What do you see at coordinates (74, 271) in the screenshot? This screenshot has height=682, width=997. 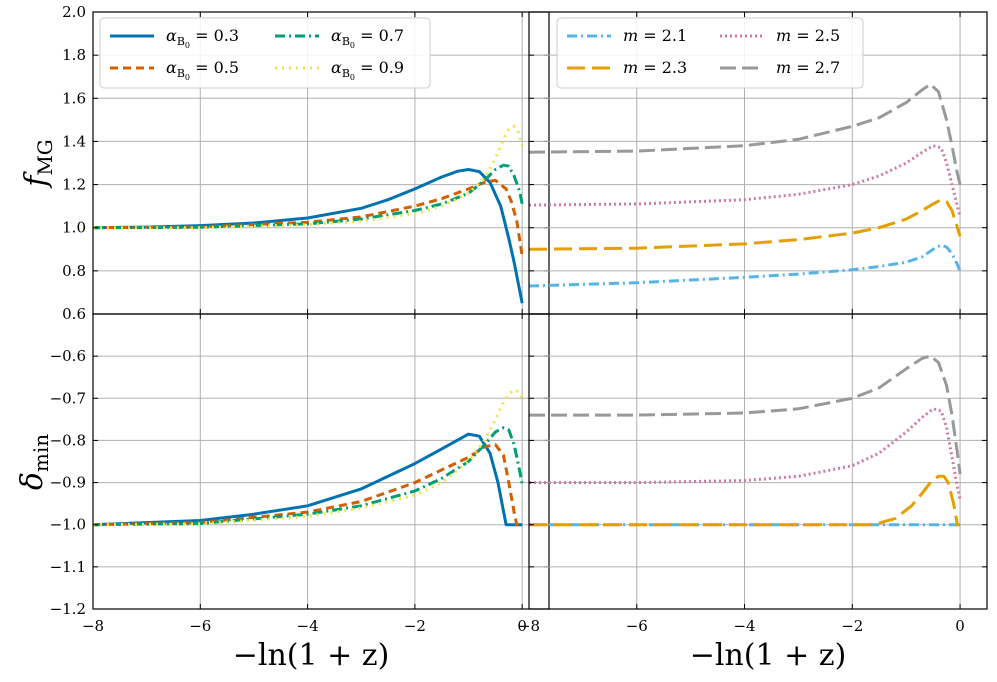 I see `y-tick-label: 0.8` at bounding box center [74, 271].